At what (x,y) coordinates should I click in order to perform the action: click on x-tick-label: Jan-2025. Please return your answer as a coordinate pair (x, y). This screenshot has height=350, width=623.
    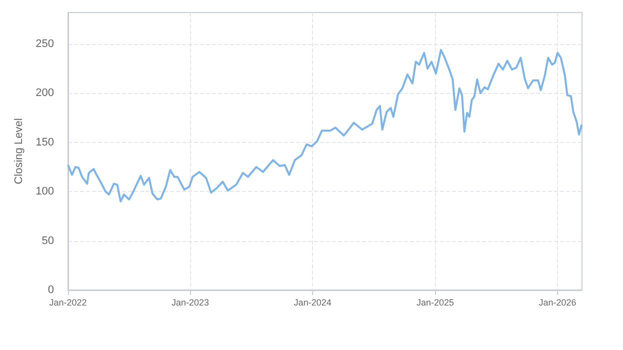
    Looking at the image, I should click on (435, 303).